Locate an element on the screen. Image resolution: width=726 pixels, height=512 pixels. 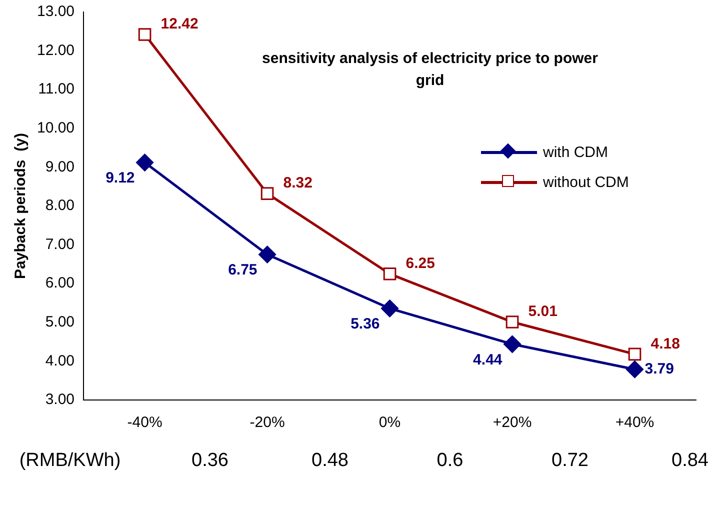
y-tick-label: 13.00 is located at coordinates (55, 11).